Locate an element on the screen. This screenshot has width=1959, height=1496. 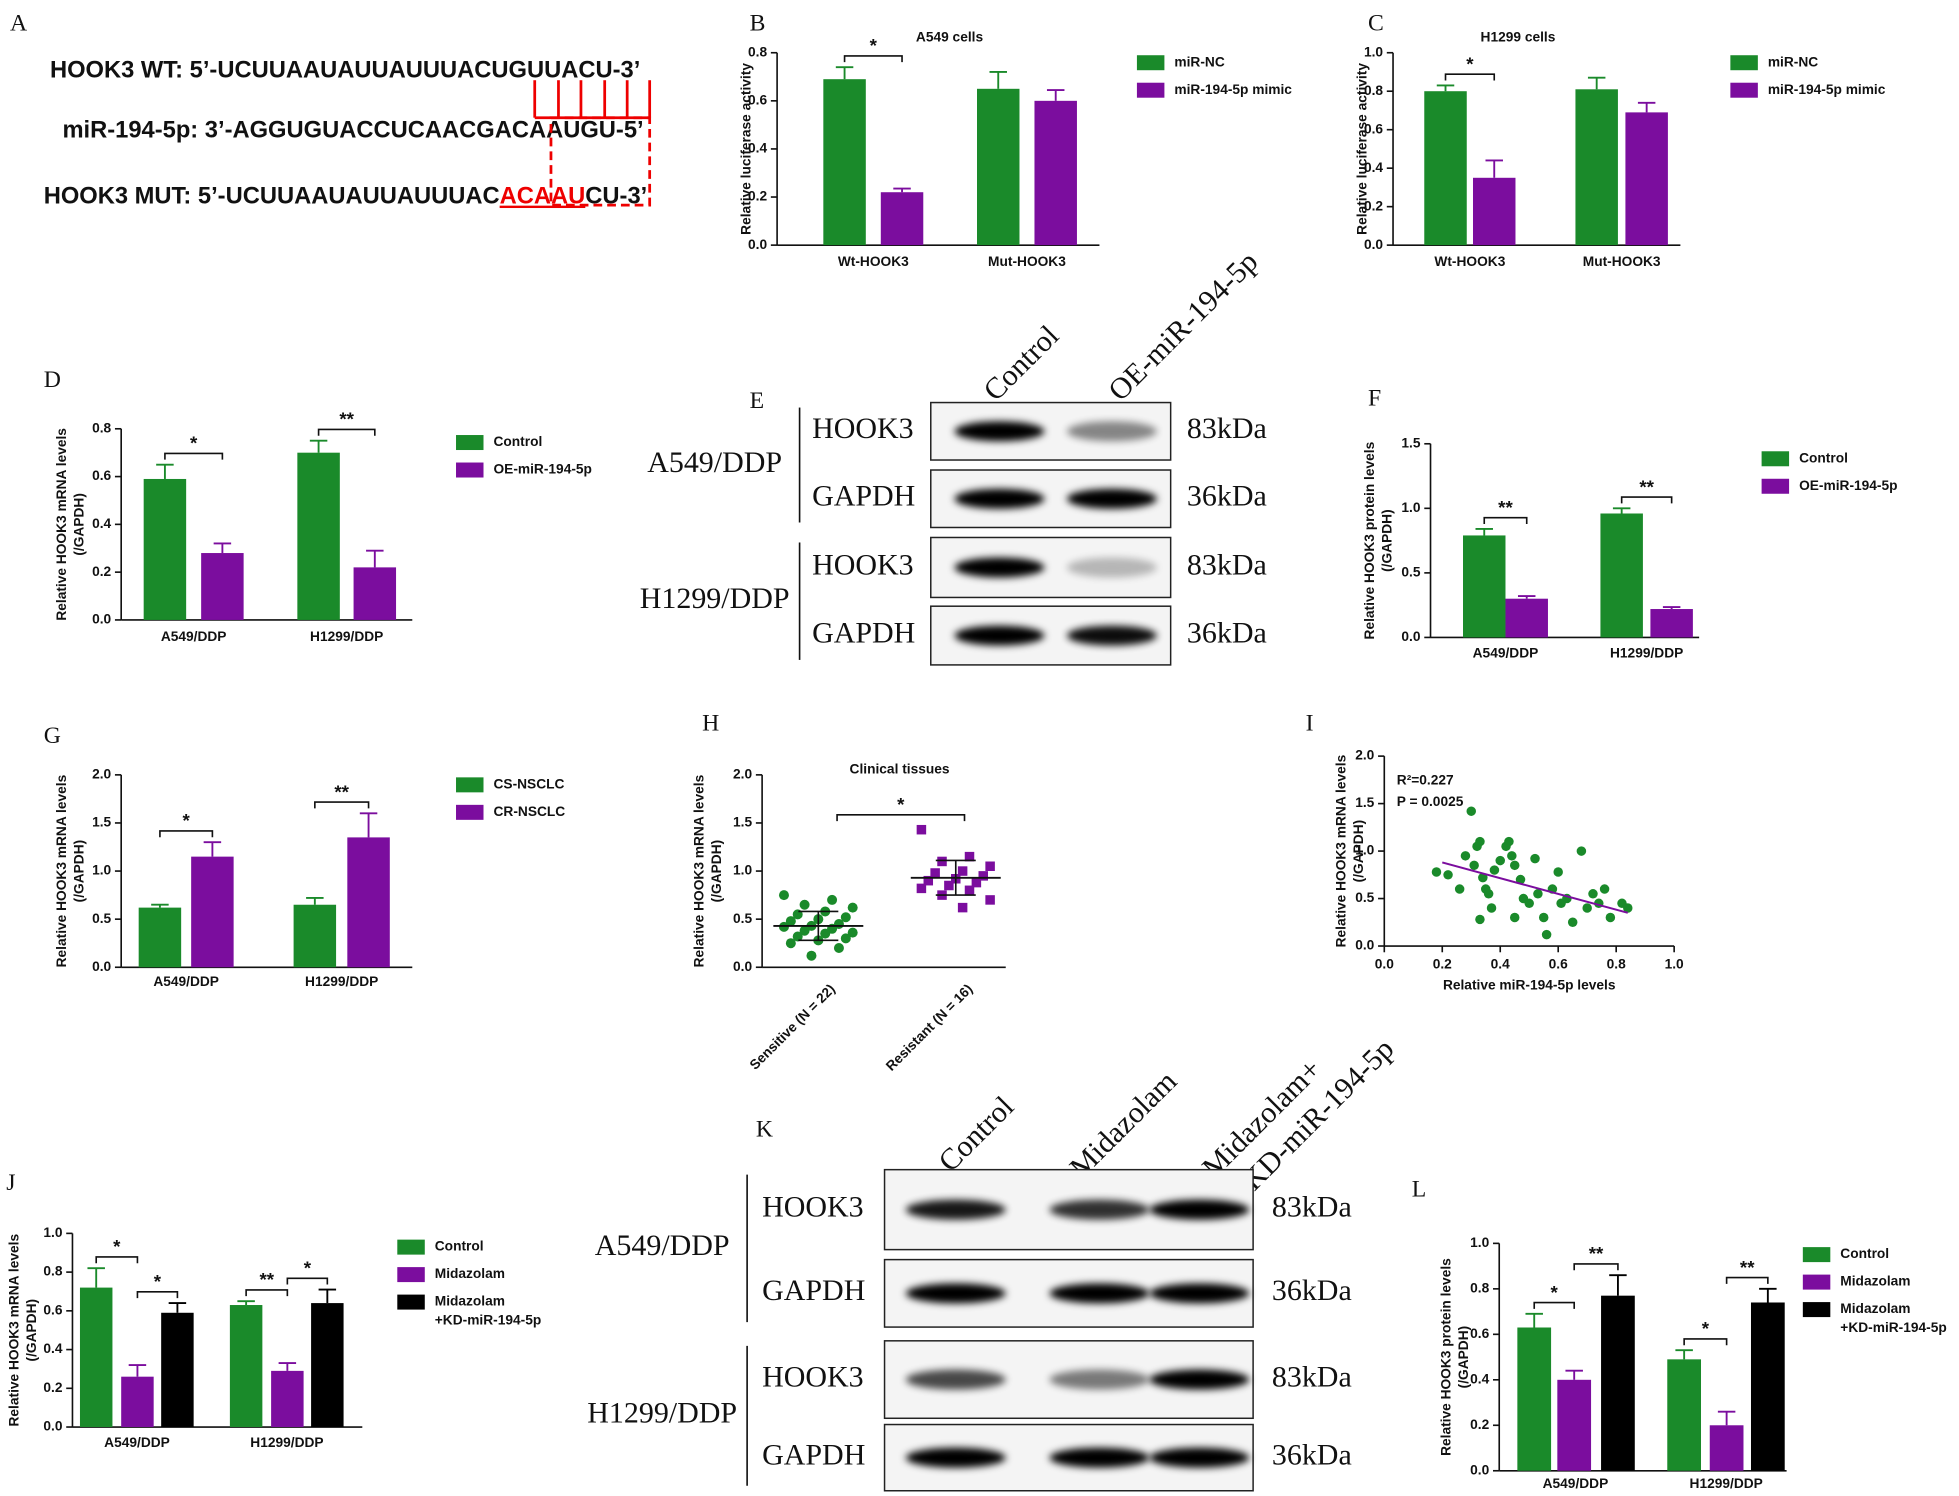
panel-label: G is located at coordinates (52, 736).